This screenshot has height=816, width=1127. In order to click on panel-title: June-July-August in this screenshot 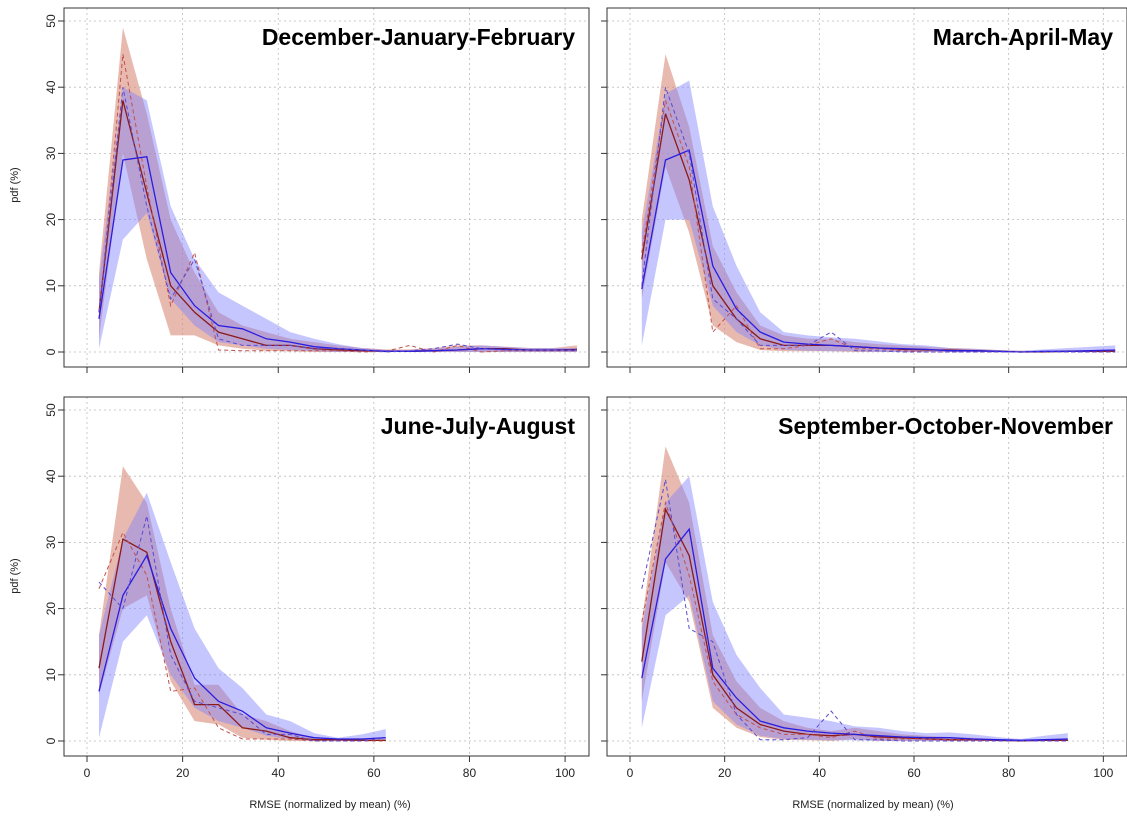, I will do `click(478, 426)`.